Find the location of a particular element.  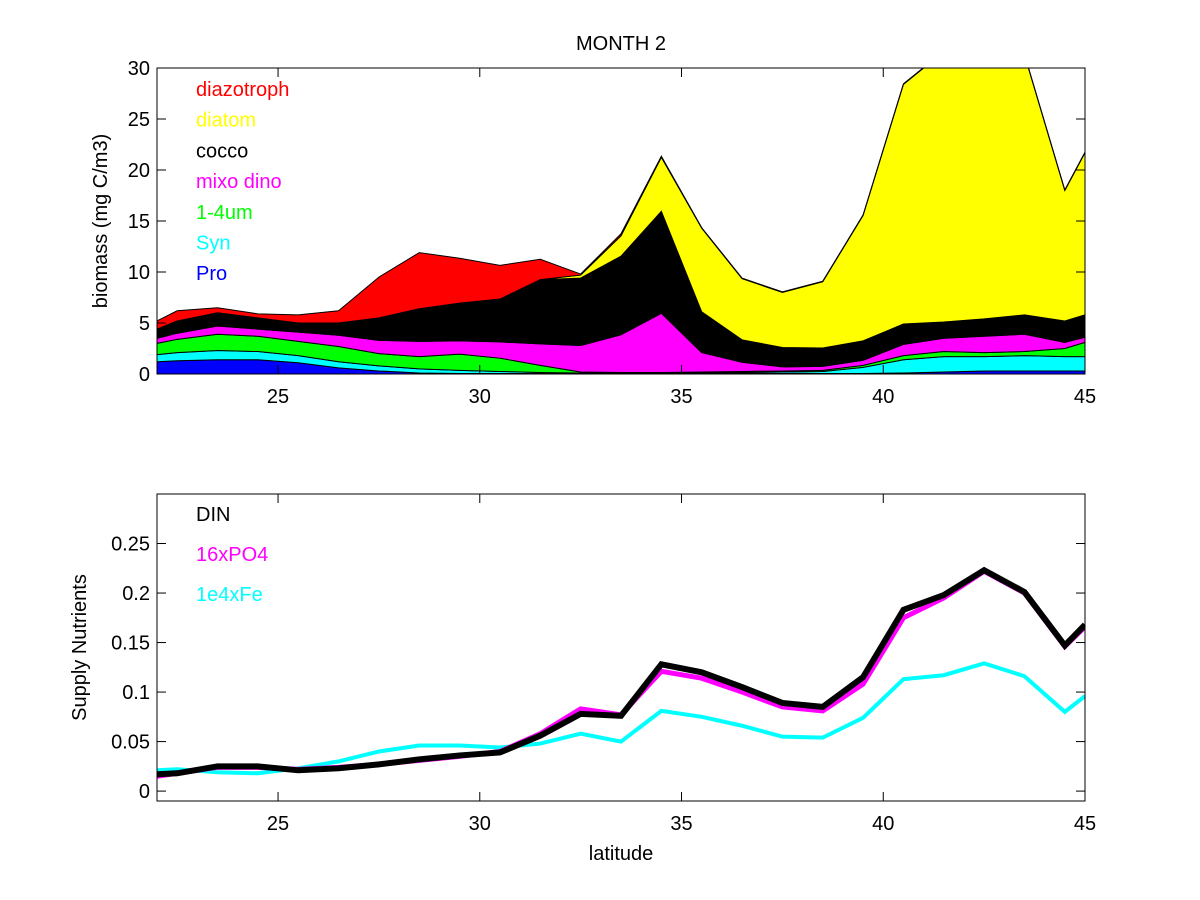

y-tick-label: 0.05 is located at coordinates (130, 743).